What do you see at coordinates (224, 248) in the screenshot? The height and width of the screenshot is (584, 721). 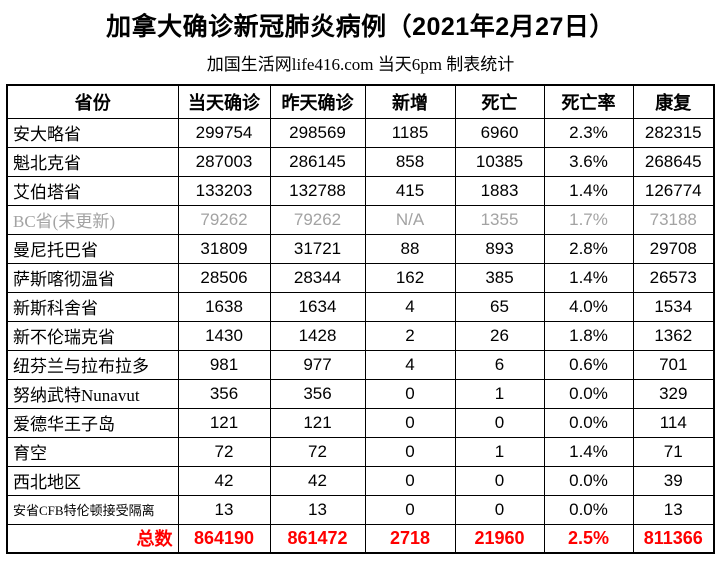 I see `cell-today: 31809` at bounding box center [224, 248].